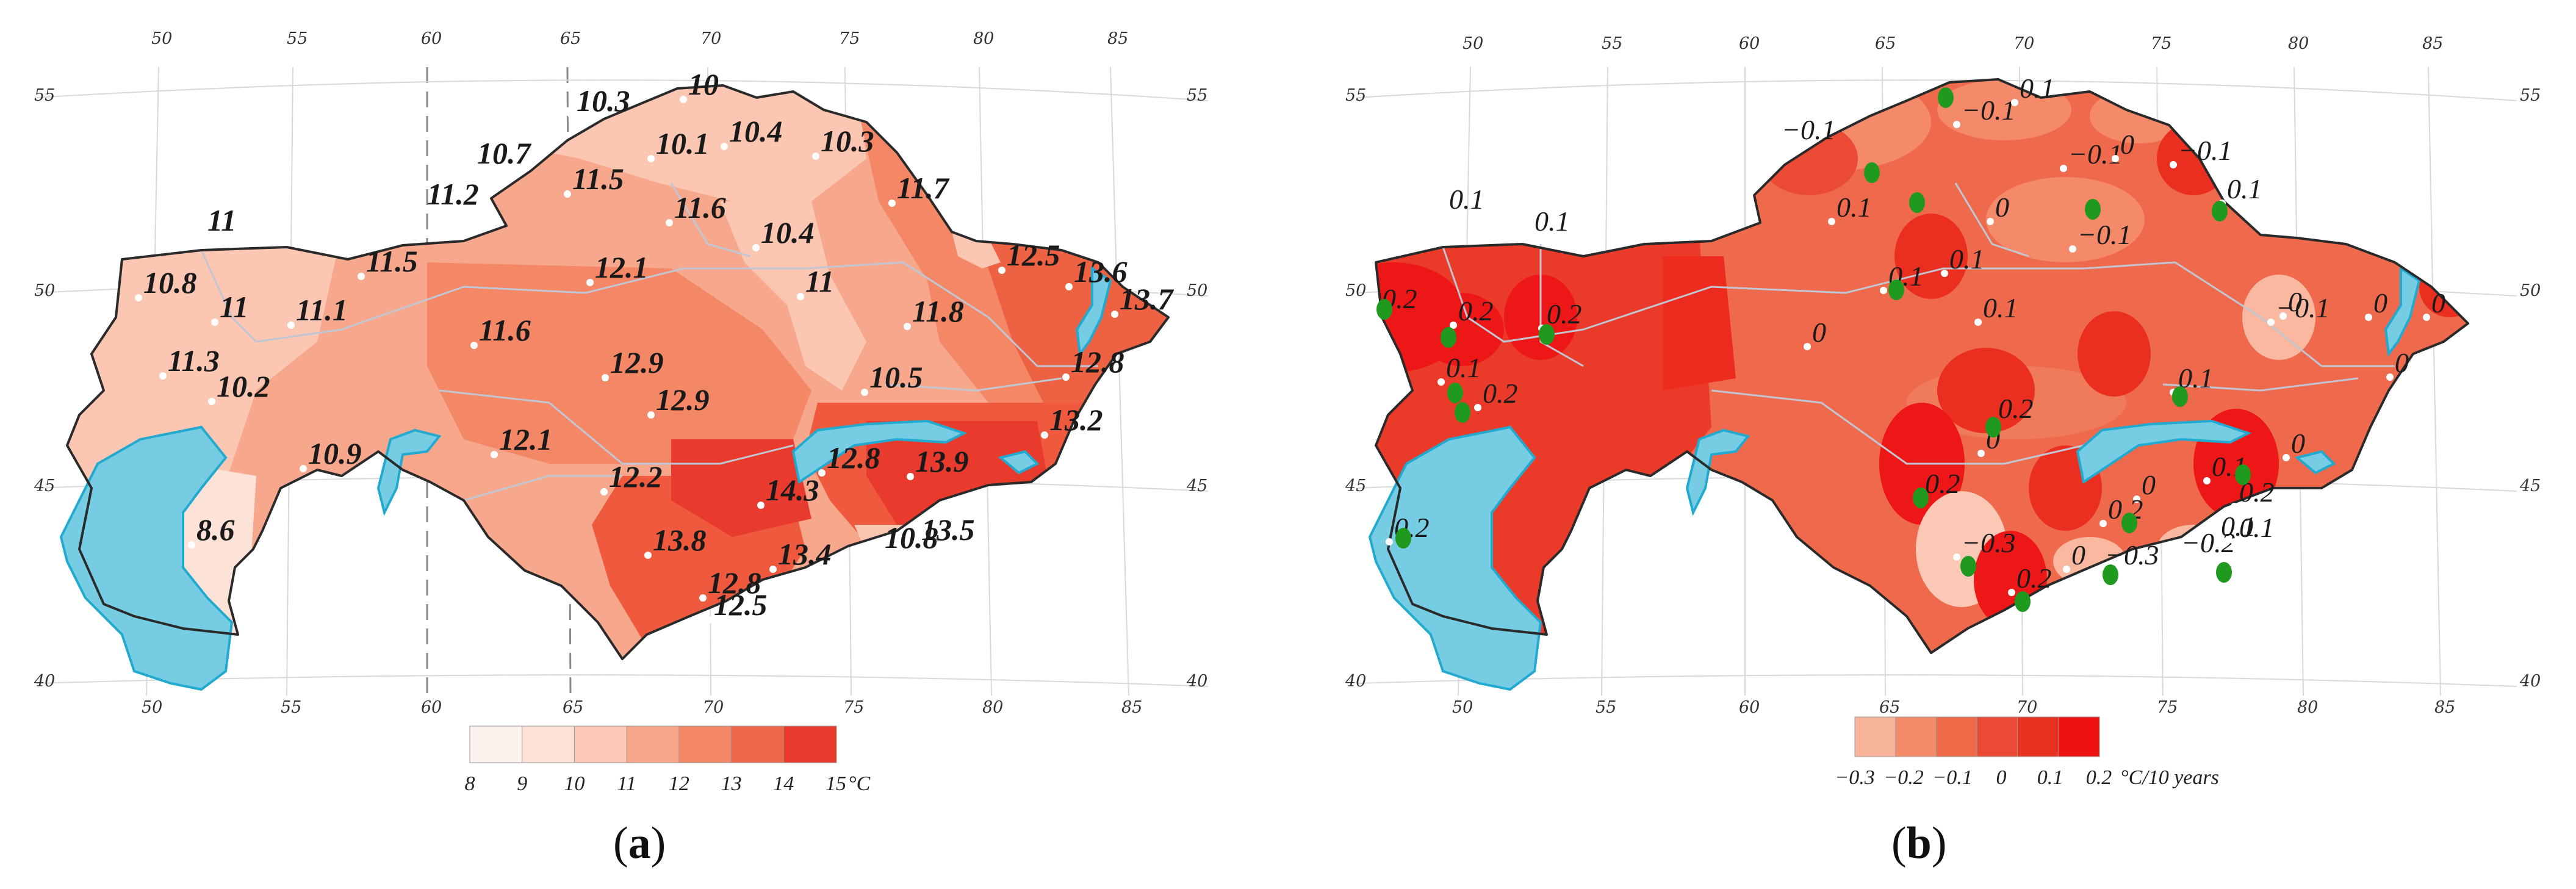  What do you see at coordinates (788, 232) in the screenshot?
I see `station-value: 10.4` at bounding box center [788, 232].